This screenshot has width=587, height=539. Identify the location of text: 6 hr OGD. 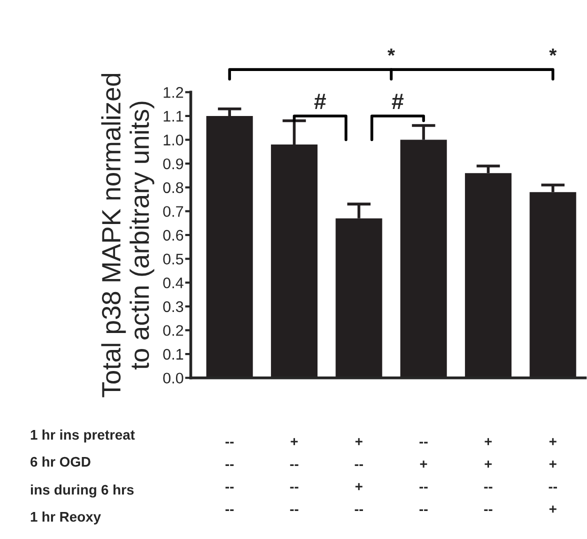
(60, 461).